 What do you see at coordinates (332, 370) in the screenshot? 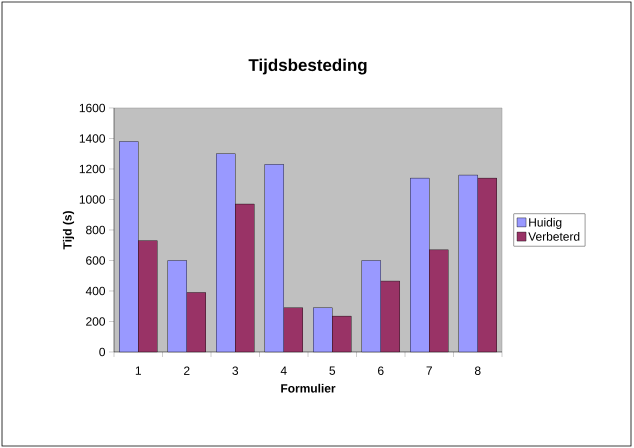
I see `x-tick-label: 5` at bounding box center [332, 370].